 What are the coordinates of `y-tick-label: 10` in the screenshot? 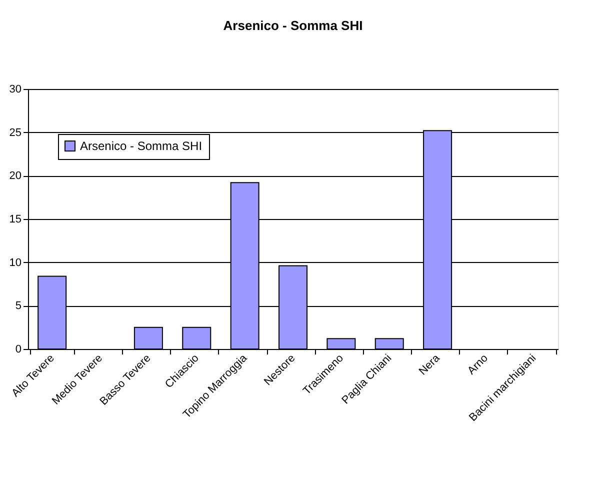 It's located at (15, 262).